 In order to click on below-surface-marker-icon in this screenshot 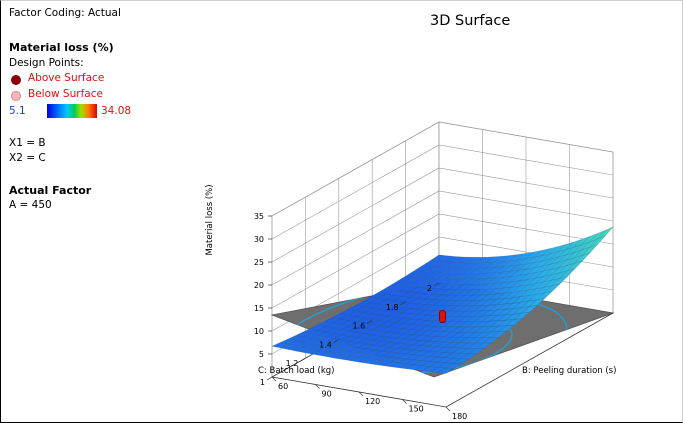, I will do `click(16, 96)`.